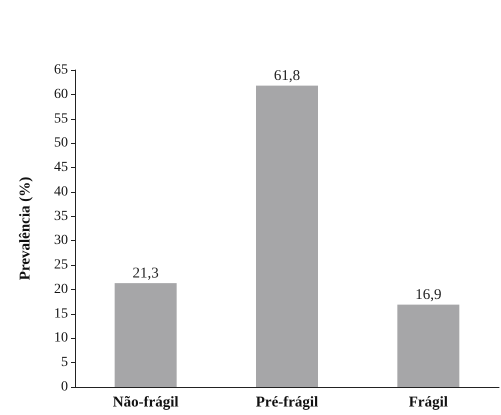 This screenshot has width=501, height=415. What do you see at coordinates (61, 143) in the screenshot?
I see `y-tick-label: 50` at bounding box center [61, 143].